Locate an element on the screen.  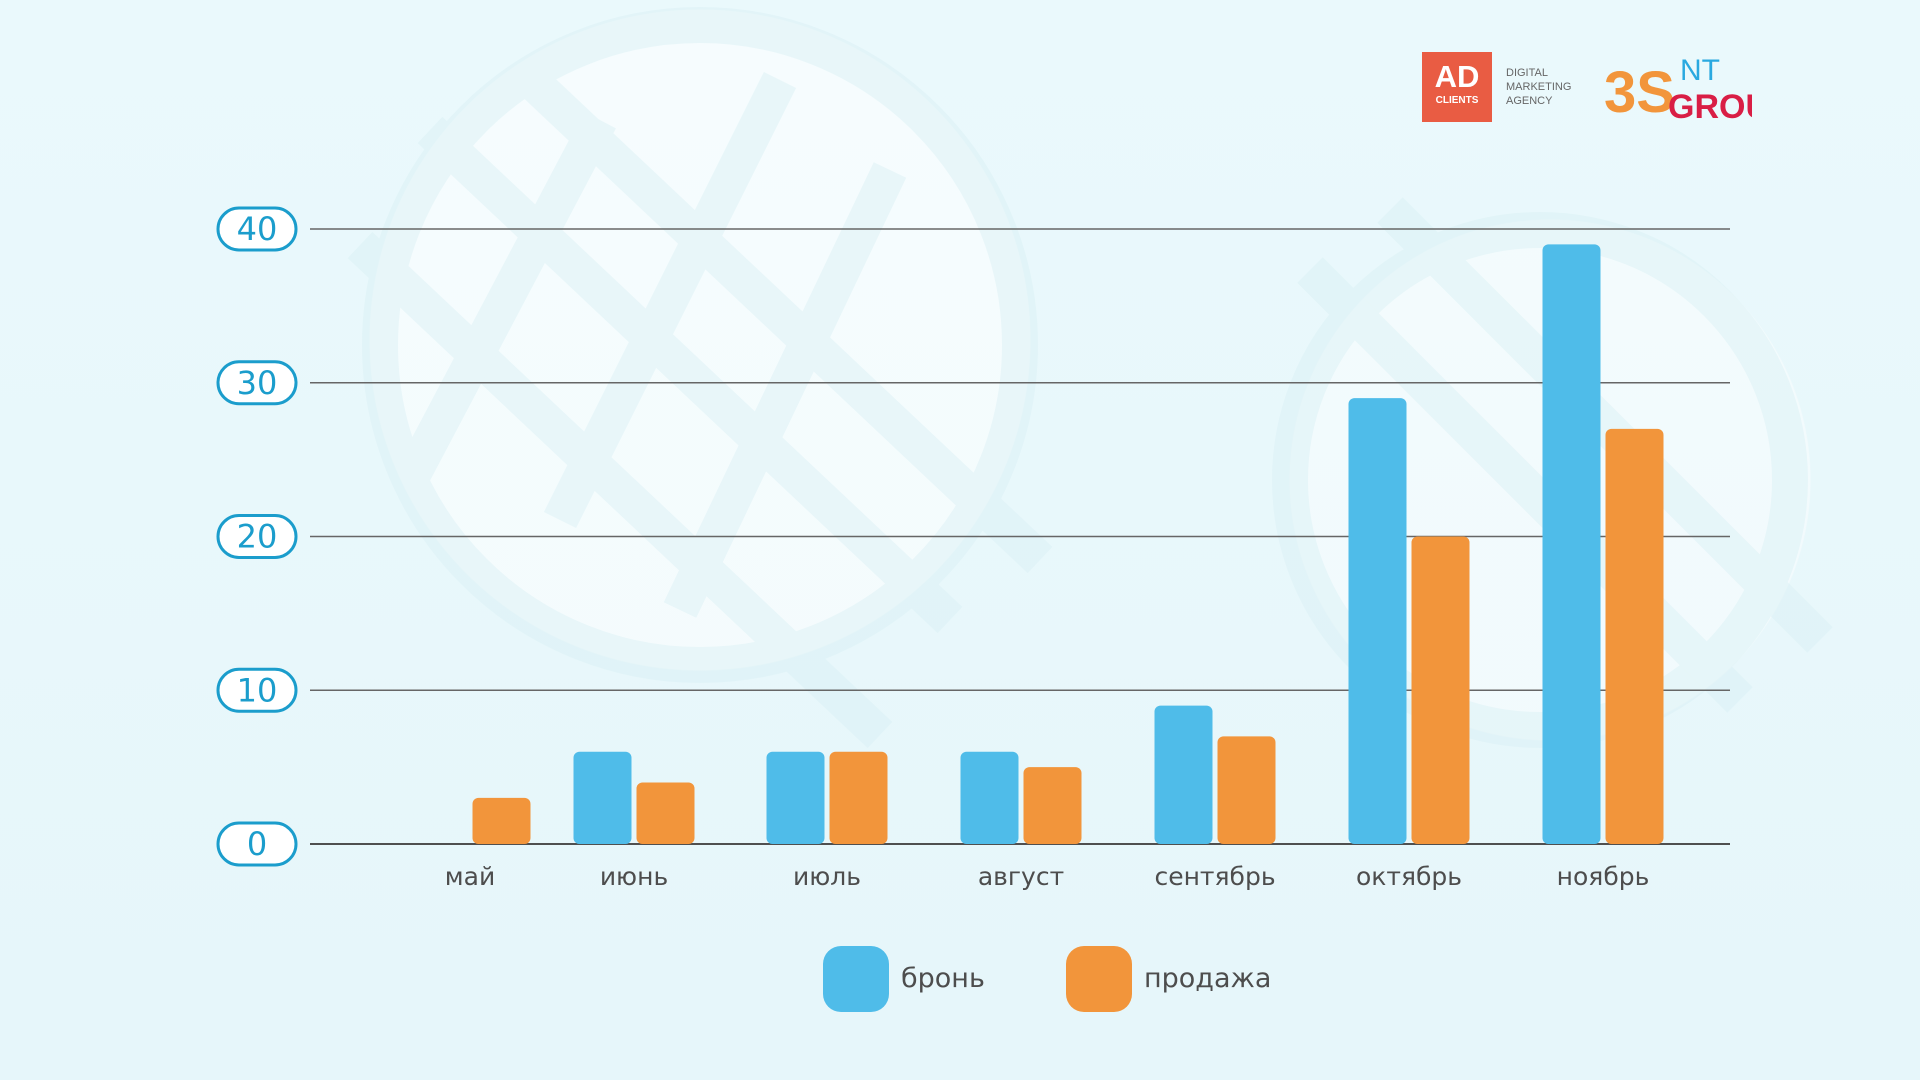
y-tick-label-10: 10 is located at coordinates (257, 690).